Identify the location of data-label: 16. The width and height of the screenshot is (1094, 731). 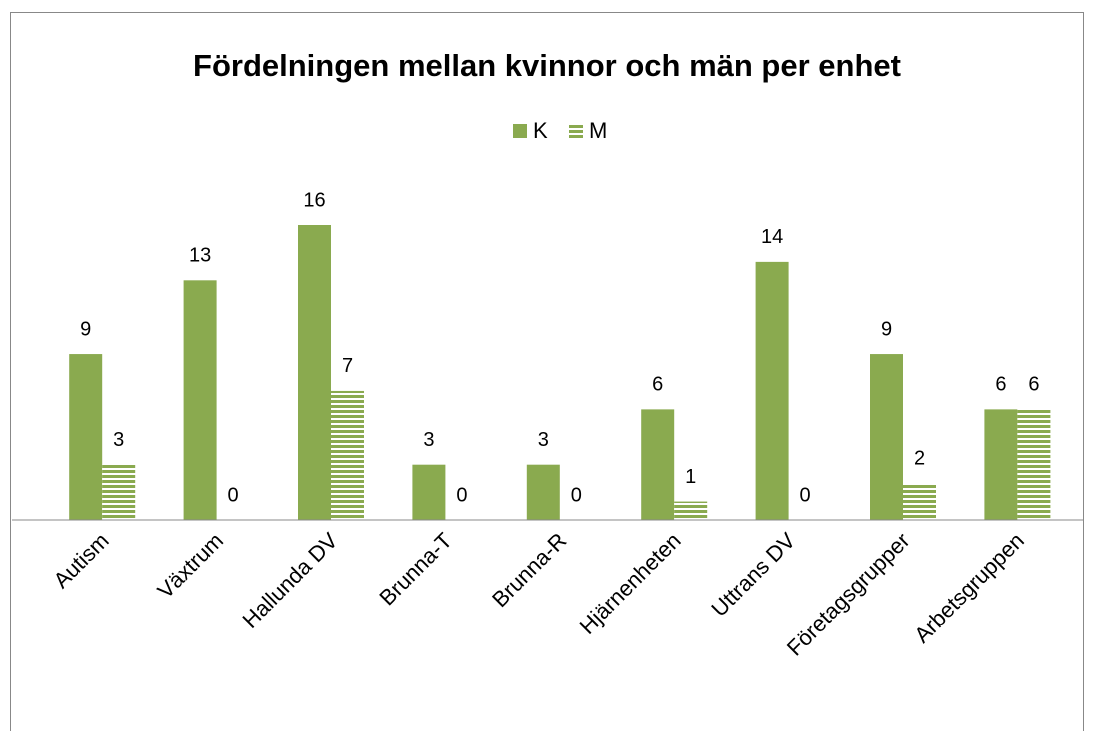
(314, 200).